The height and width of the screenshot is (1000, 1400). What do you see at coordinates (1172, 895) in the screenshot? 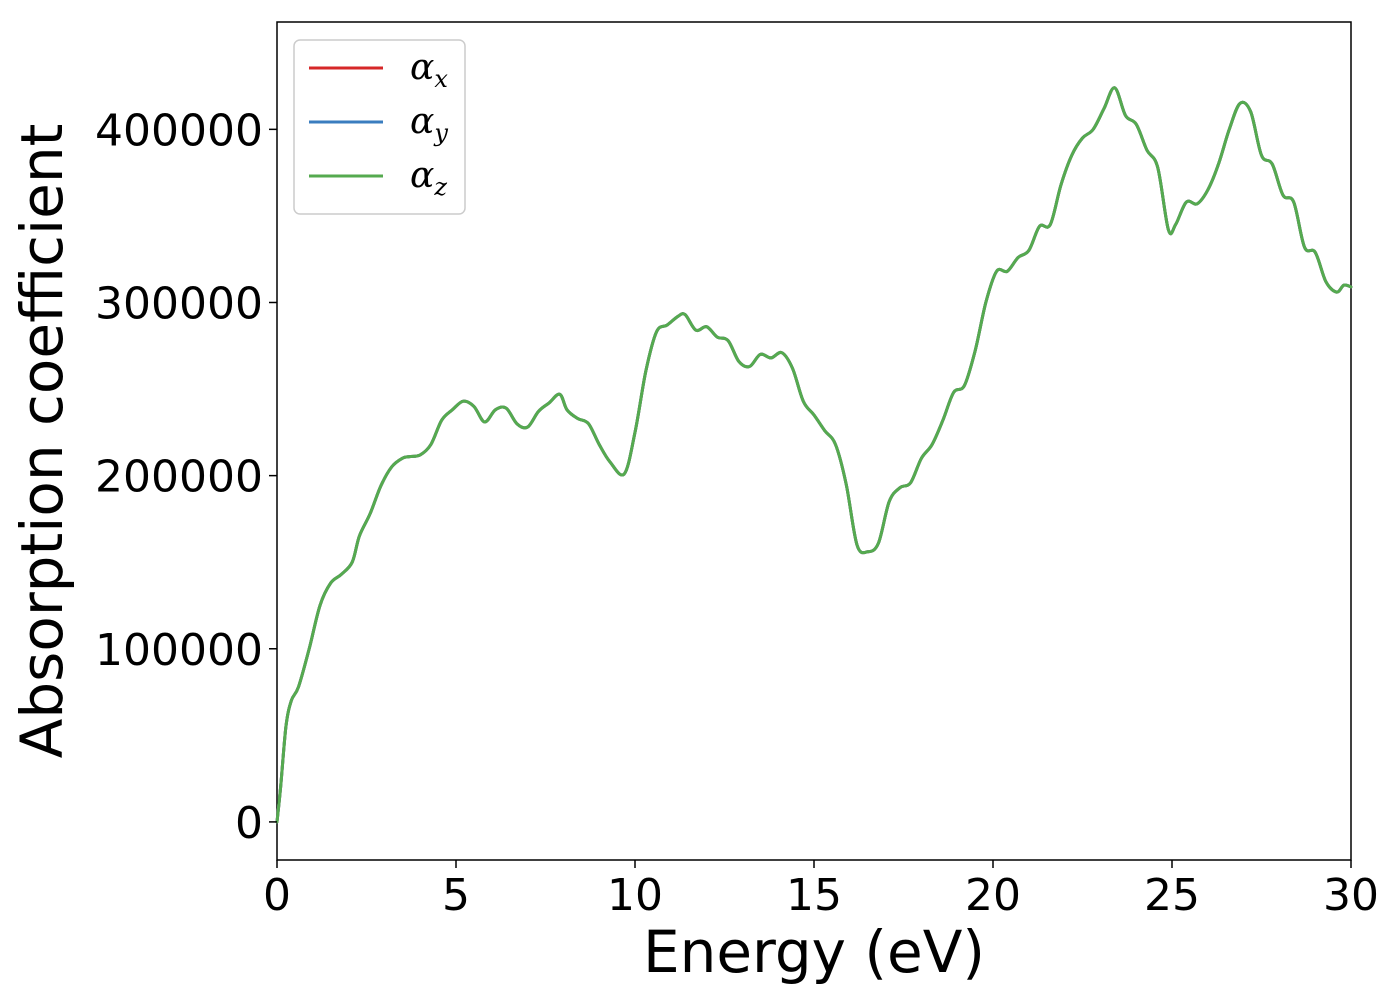
I see `x-tick-label: 25` at bounding box center [1172, 895].